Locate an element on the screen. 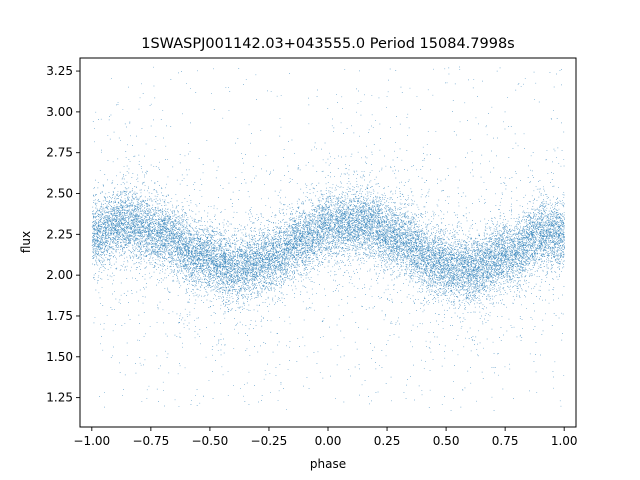 This screenshot has height=480, width=640. x-axis-label: phase is located at coordinates (328, 464).